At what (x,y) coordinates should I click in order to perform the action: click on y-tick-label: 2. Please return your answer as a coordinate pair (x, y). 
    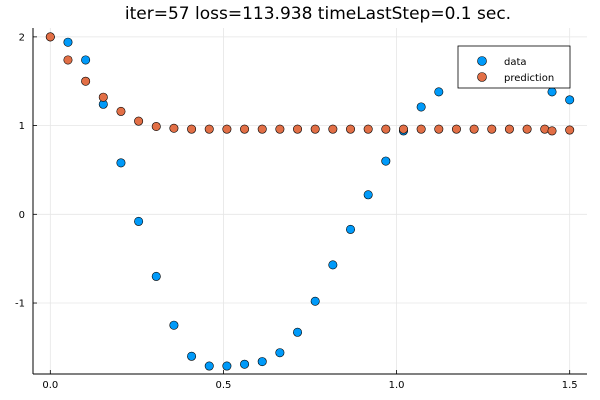
    Looking at the image, I should click on (22, 37).